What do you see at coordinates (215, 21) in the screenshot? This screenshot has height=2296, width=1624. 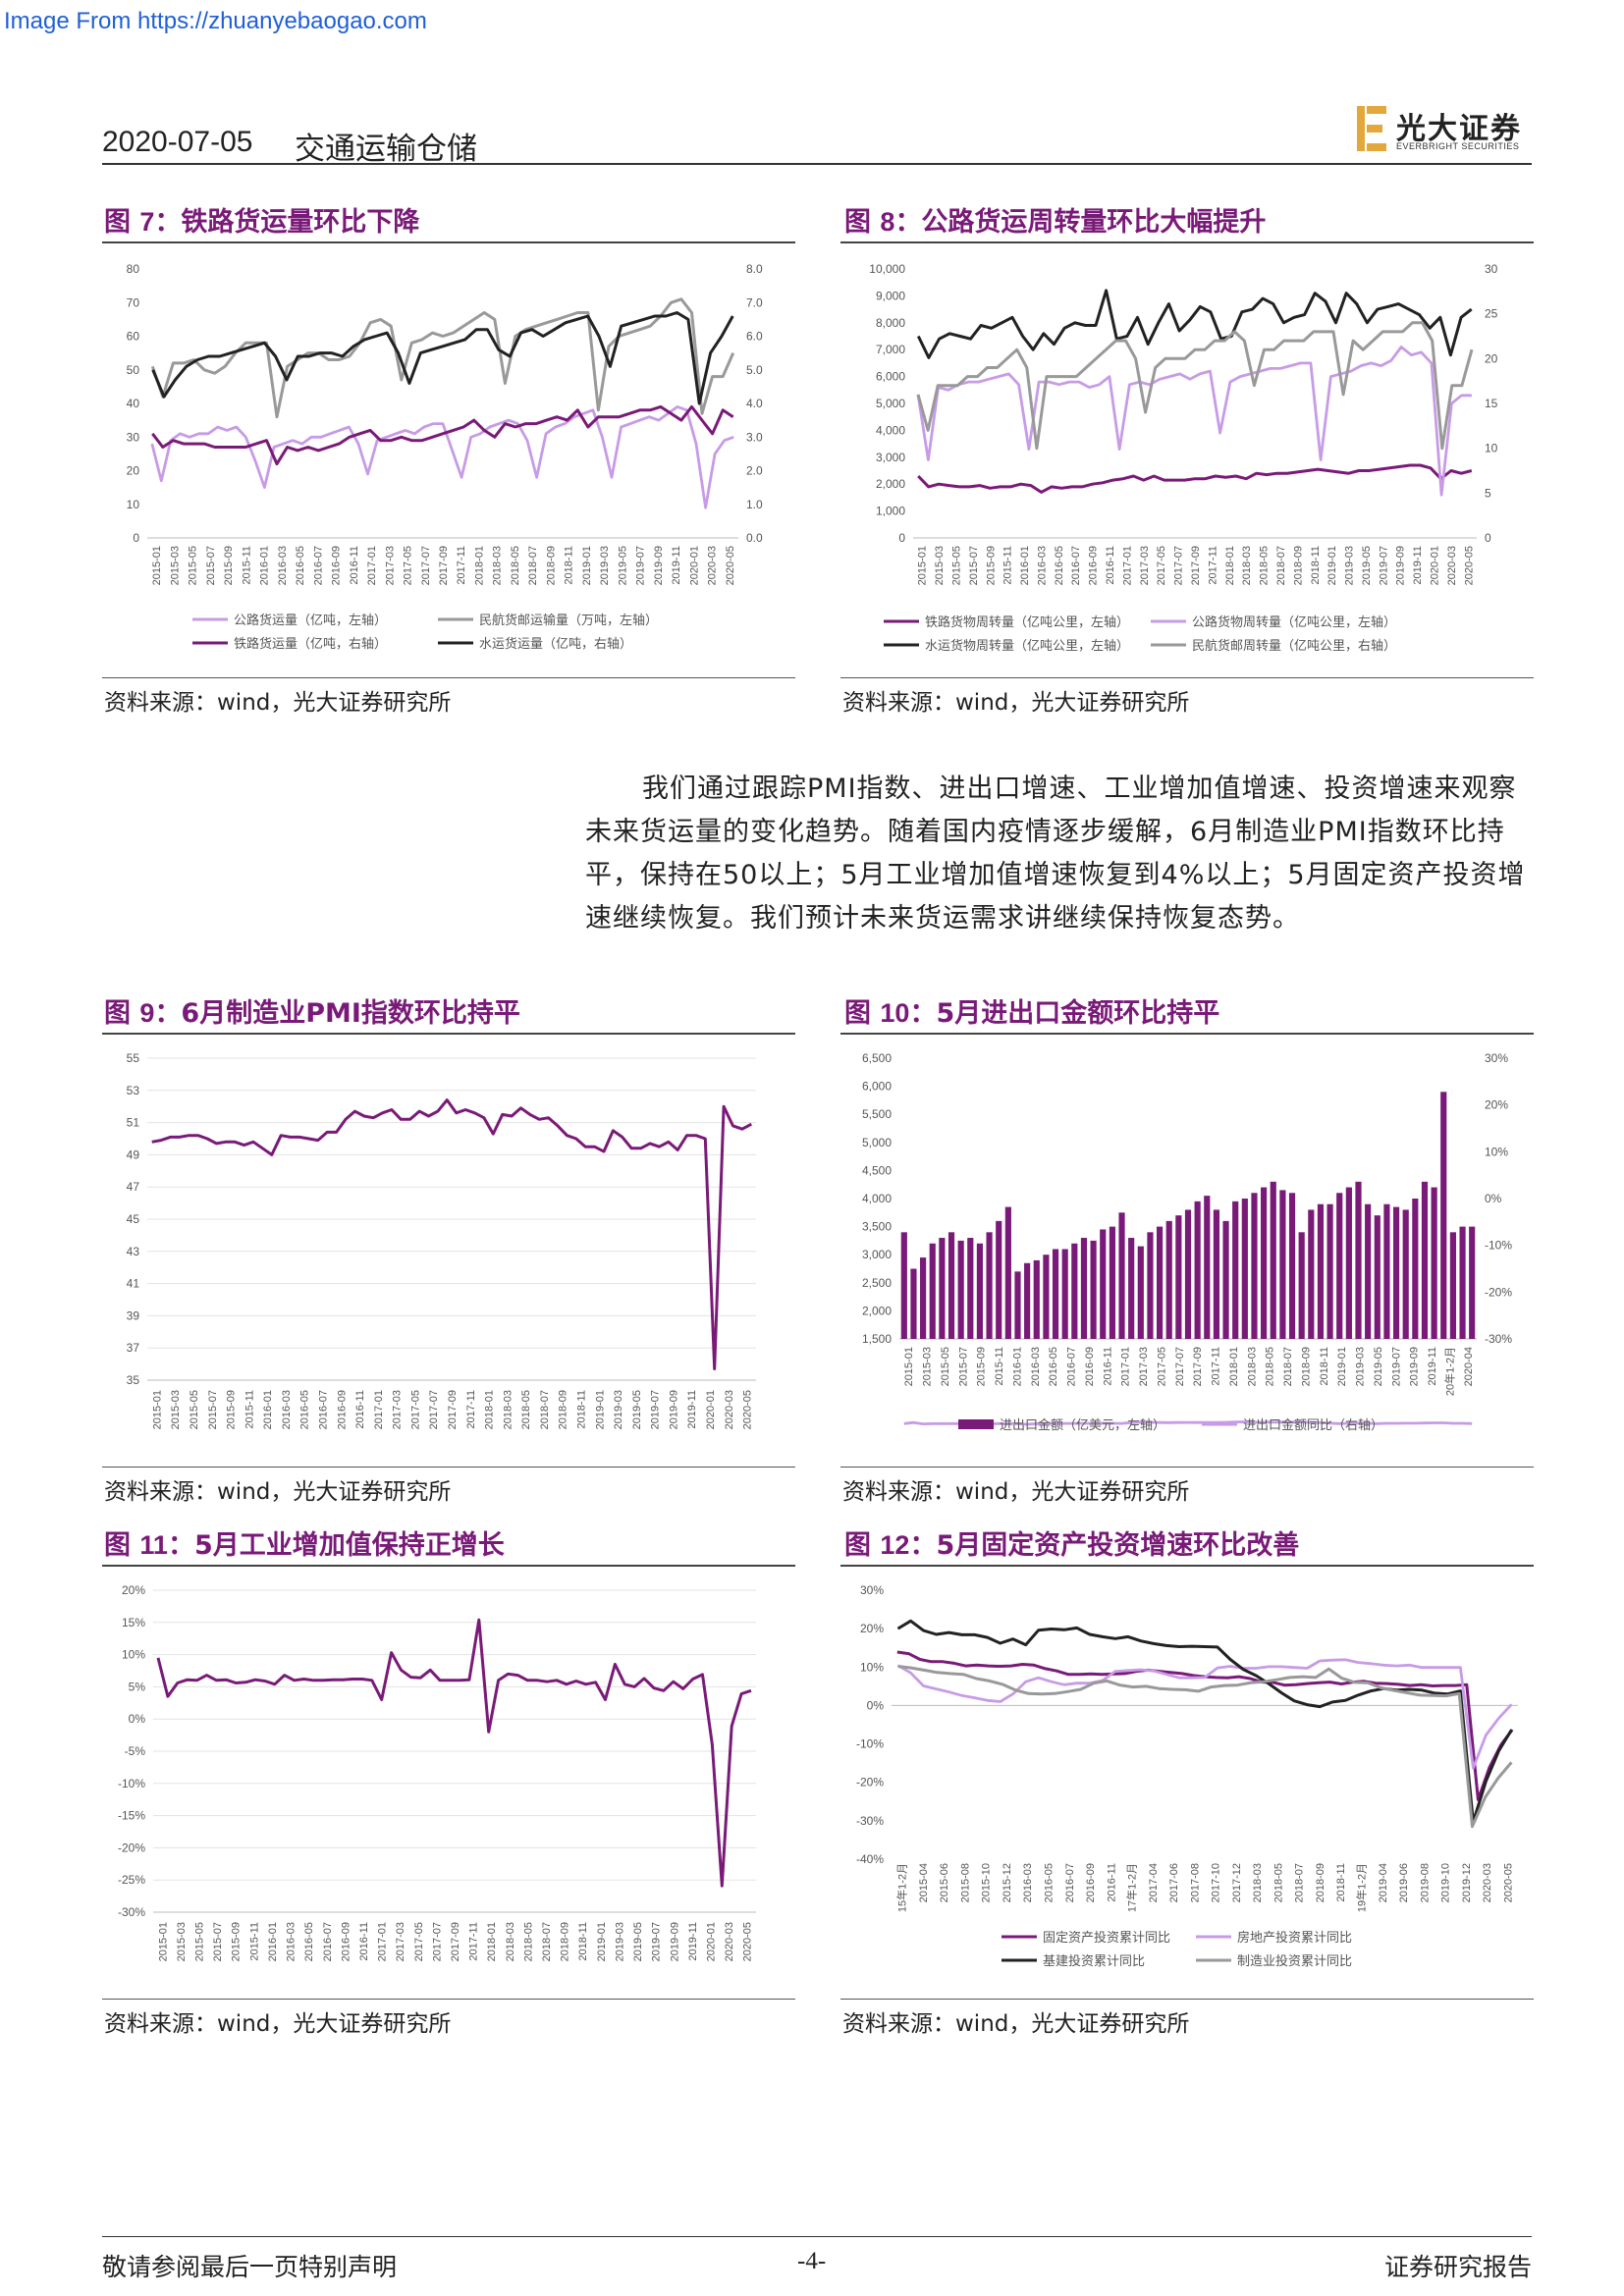 I see `source-banner: Image From https://zhuanyebaogao.com` at bounding box center [215, 21].